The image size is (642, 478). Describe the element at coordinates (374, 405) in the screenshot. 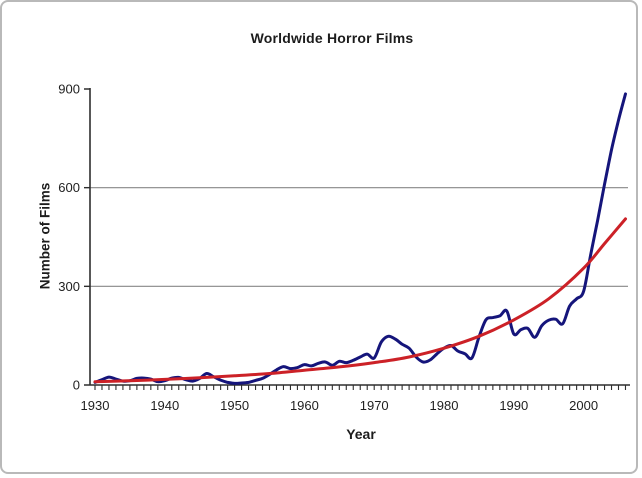

I see `x-tick-label: 1970` at that location.